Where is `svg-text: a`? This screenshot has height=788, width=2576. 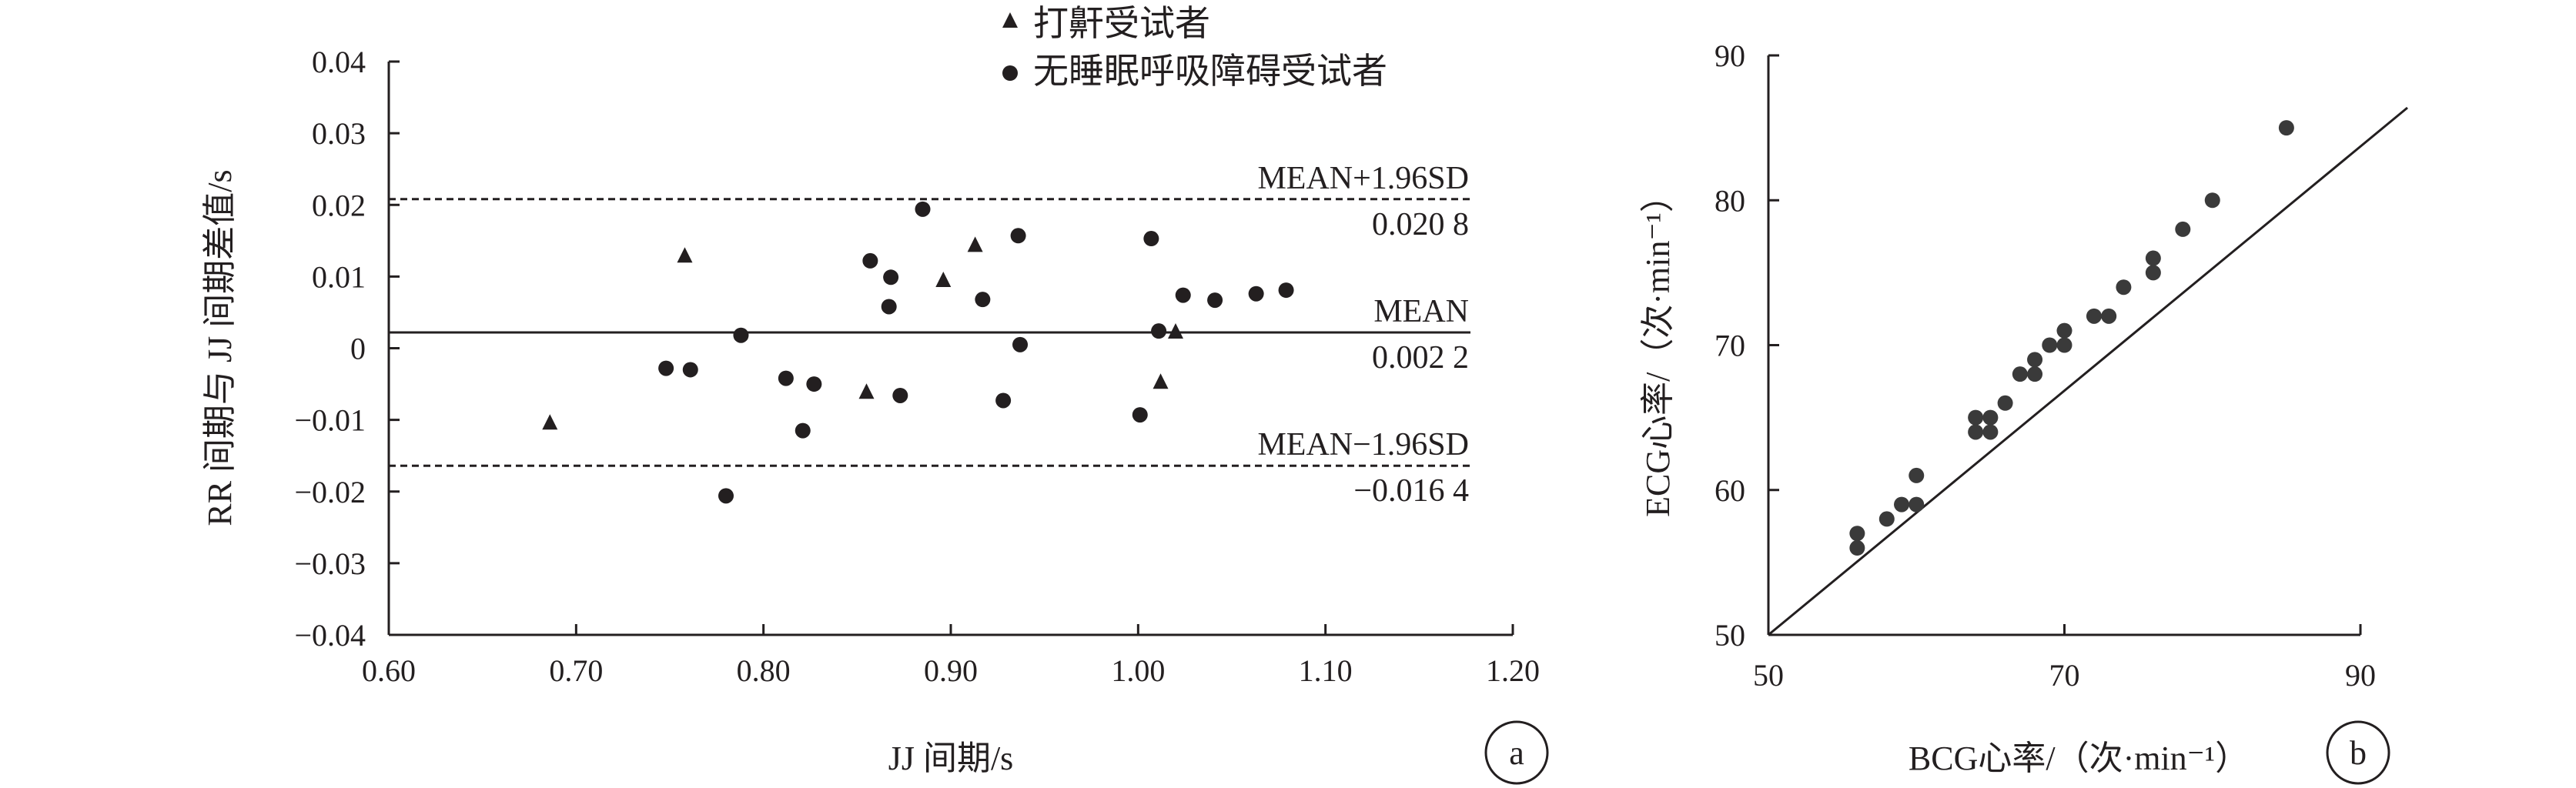 svg-text: a is located at coordinates (1517, 753).